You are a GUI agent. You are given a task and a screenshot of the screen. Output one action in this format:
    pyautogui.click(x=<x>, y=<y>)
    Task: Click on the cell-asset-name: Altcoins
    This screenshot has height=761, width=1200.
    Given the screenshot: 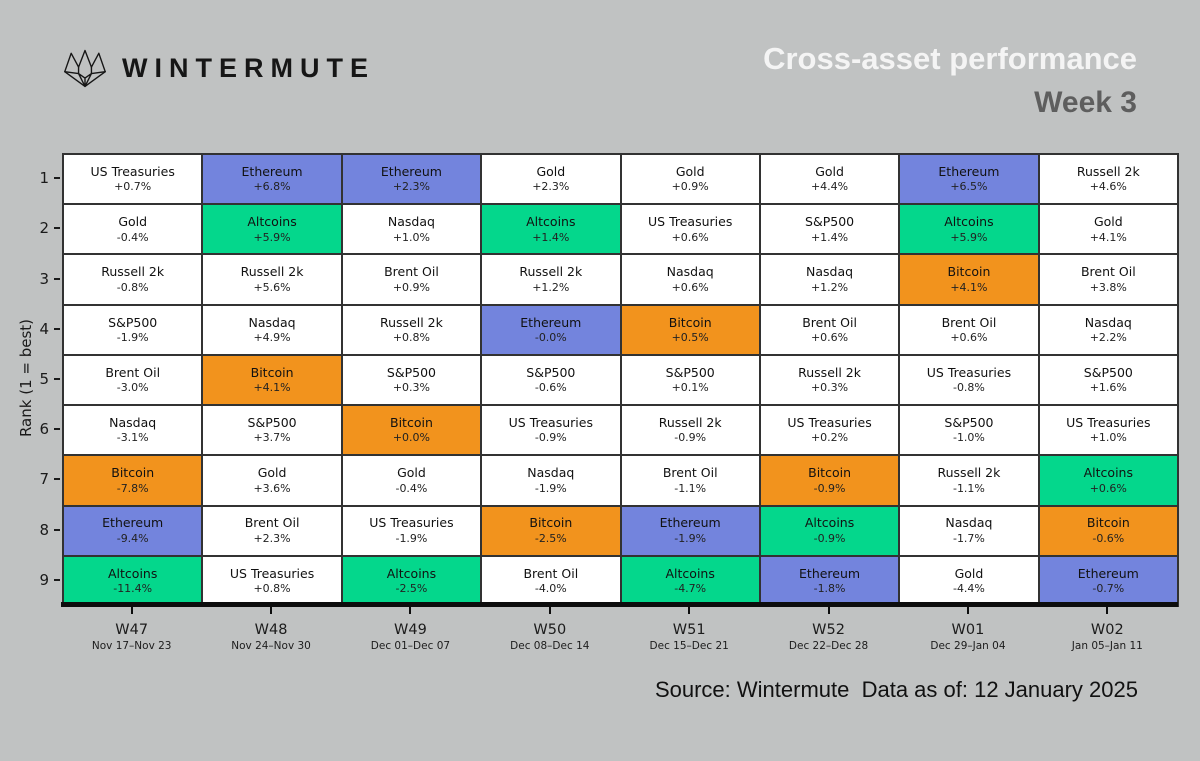 What is the action you would take?
    pyautogui.click(x=690, y=573)
    